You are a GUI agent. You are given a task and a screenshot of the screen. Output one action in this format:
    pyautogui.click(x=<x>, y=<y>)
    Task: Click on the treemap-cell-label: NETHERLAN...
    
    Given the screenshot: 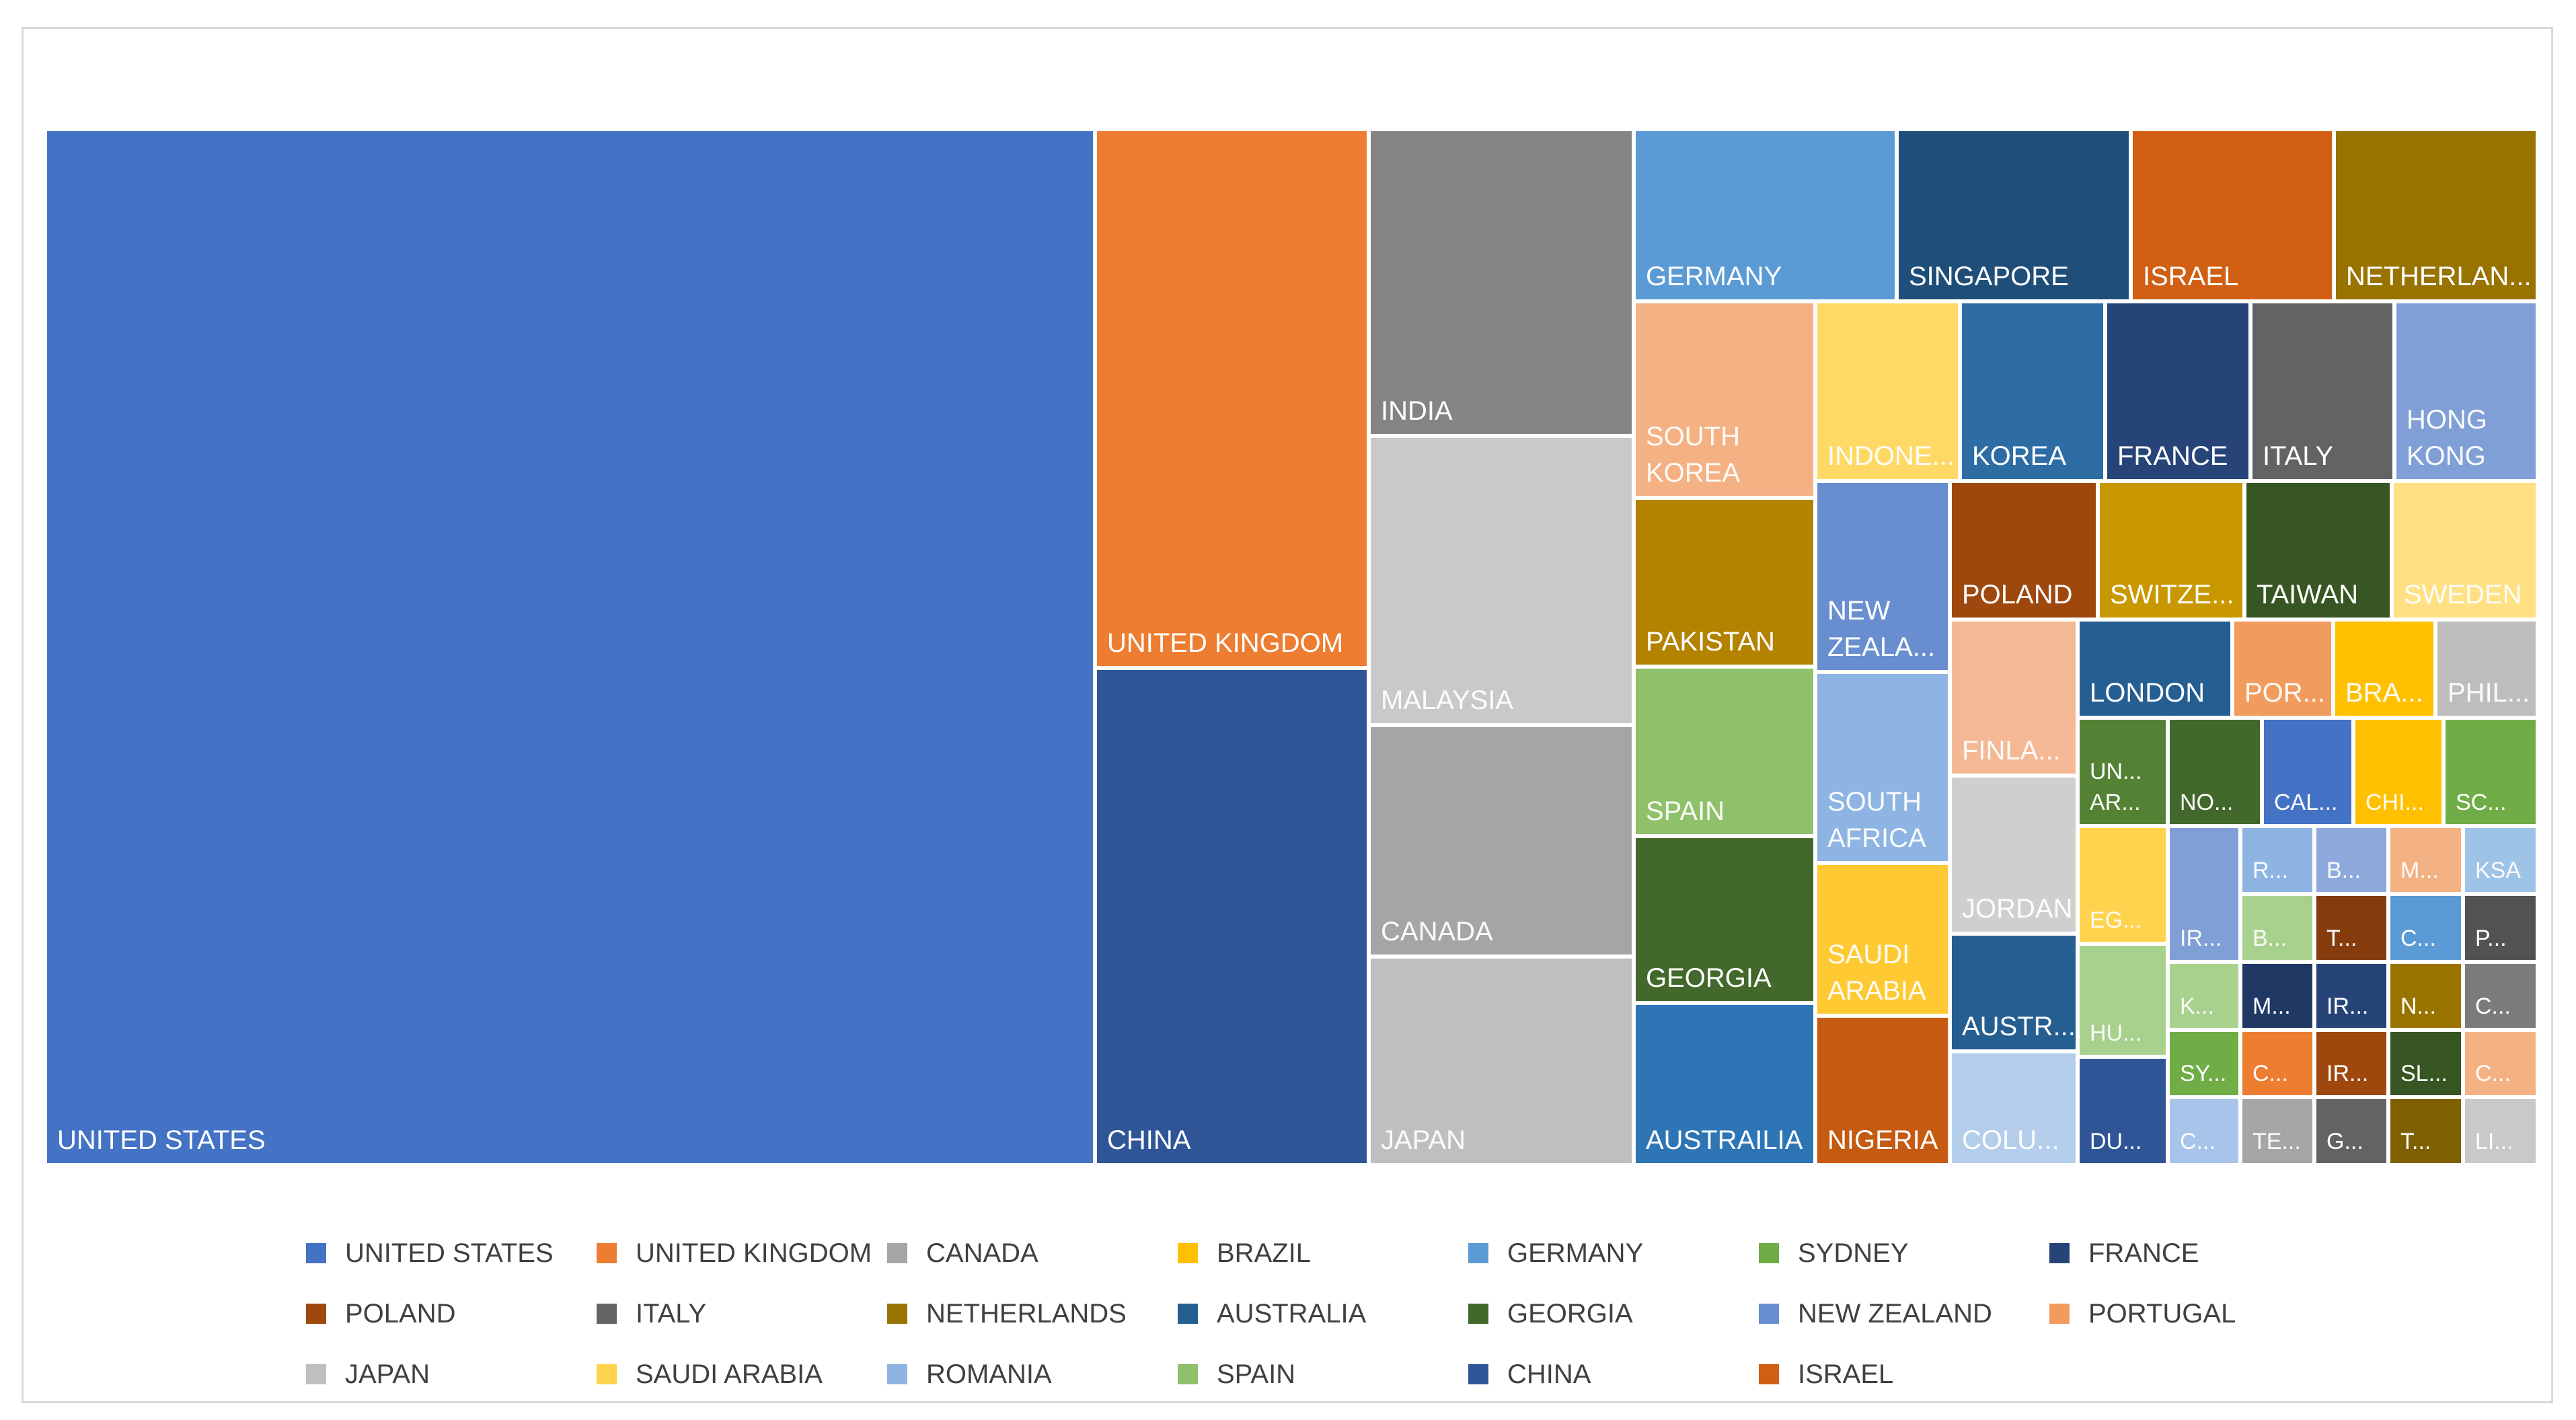 What is the action you would take?
    pyautogui.click(x=2439, y=276)
    